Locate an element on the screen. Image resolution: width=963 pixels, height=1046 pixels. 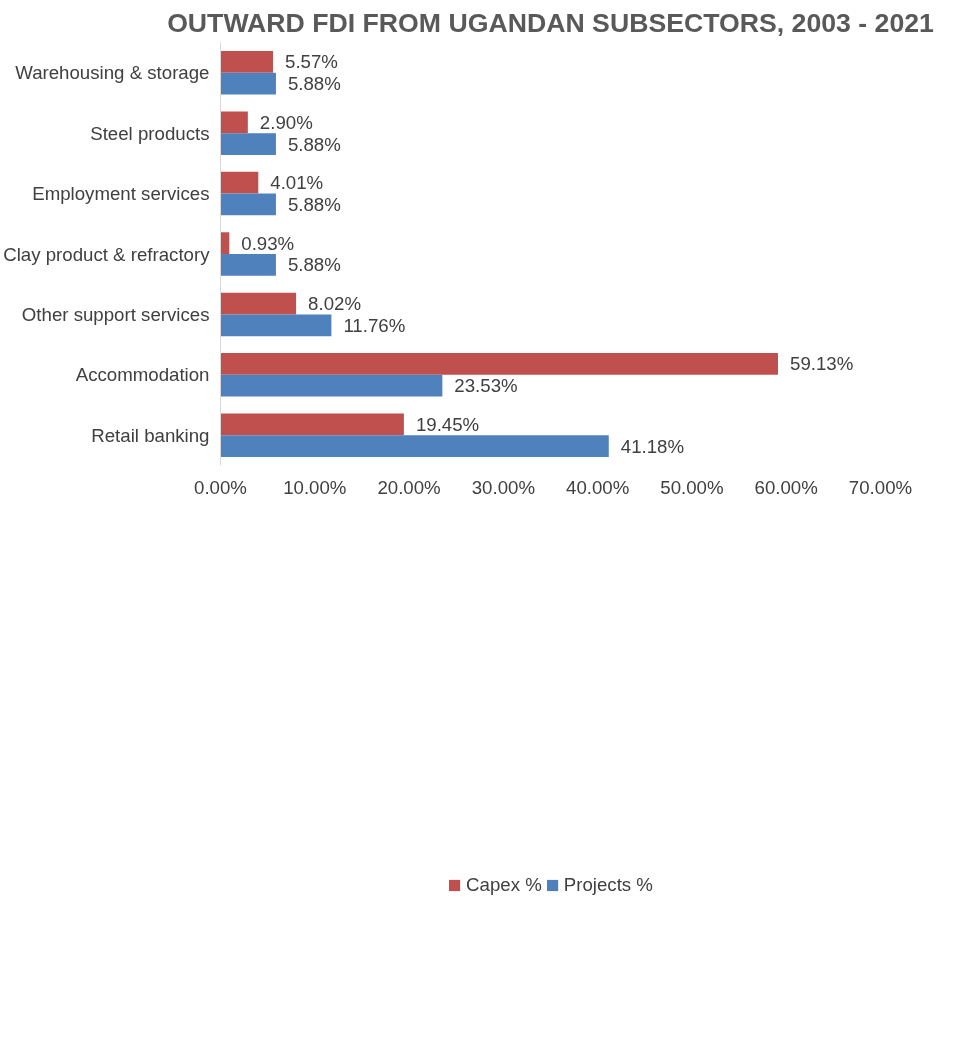
x-tick-label: 50.00% is located at coordinates (692, 487).